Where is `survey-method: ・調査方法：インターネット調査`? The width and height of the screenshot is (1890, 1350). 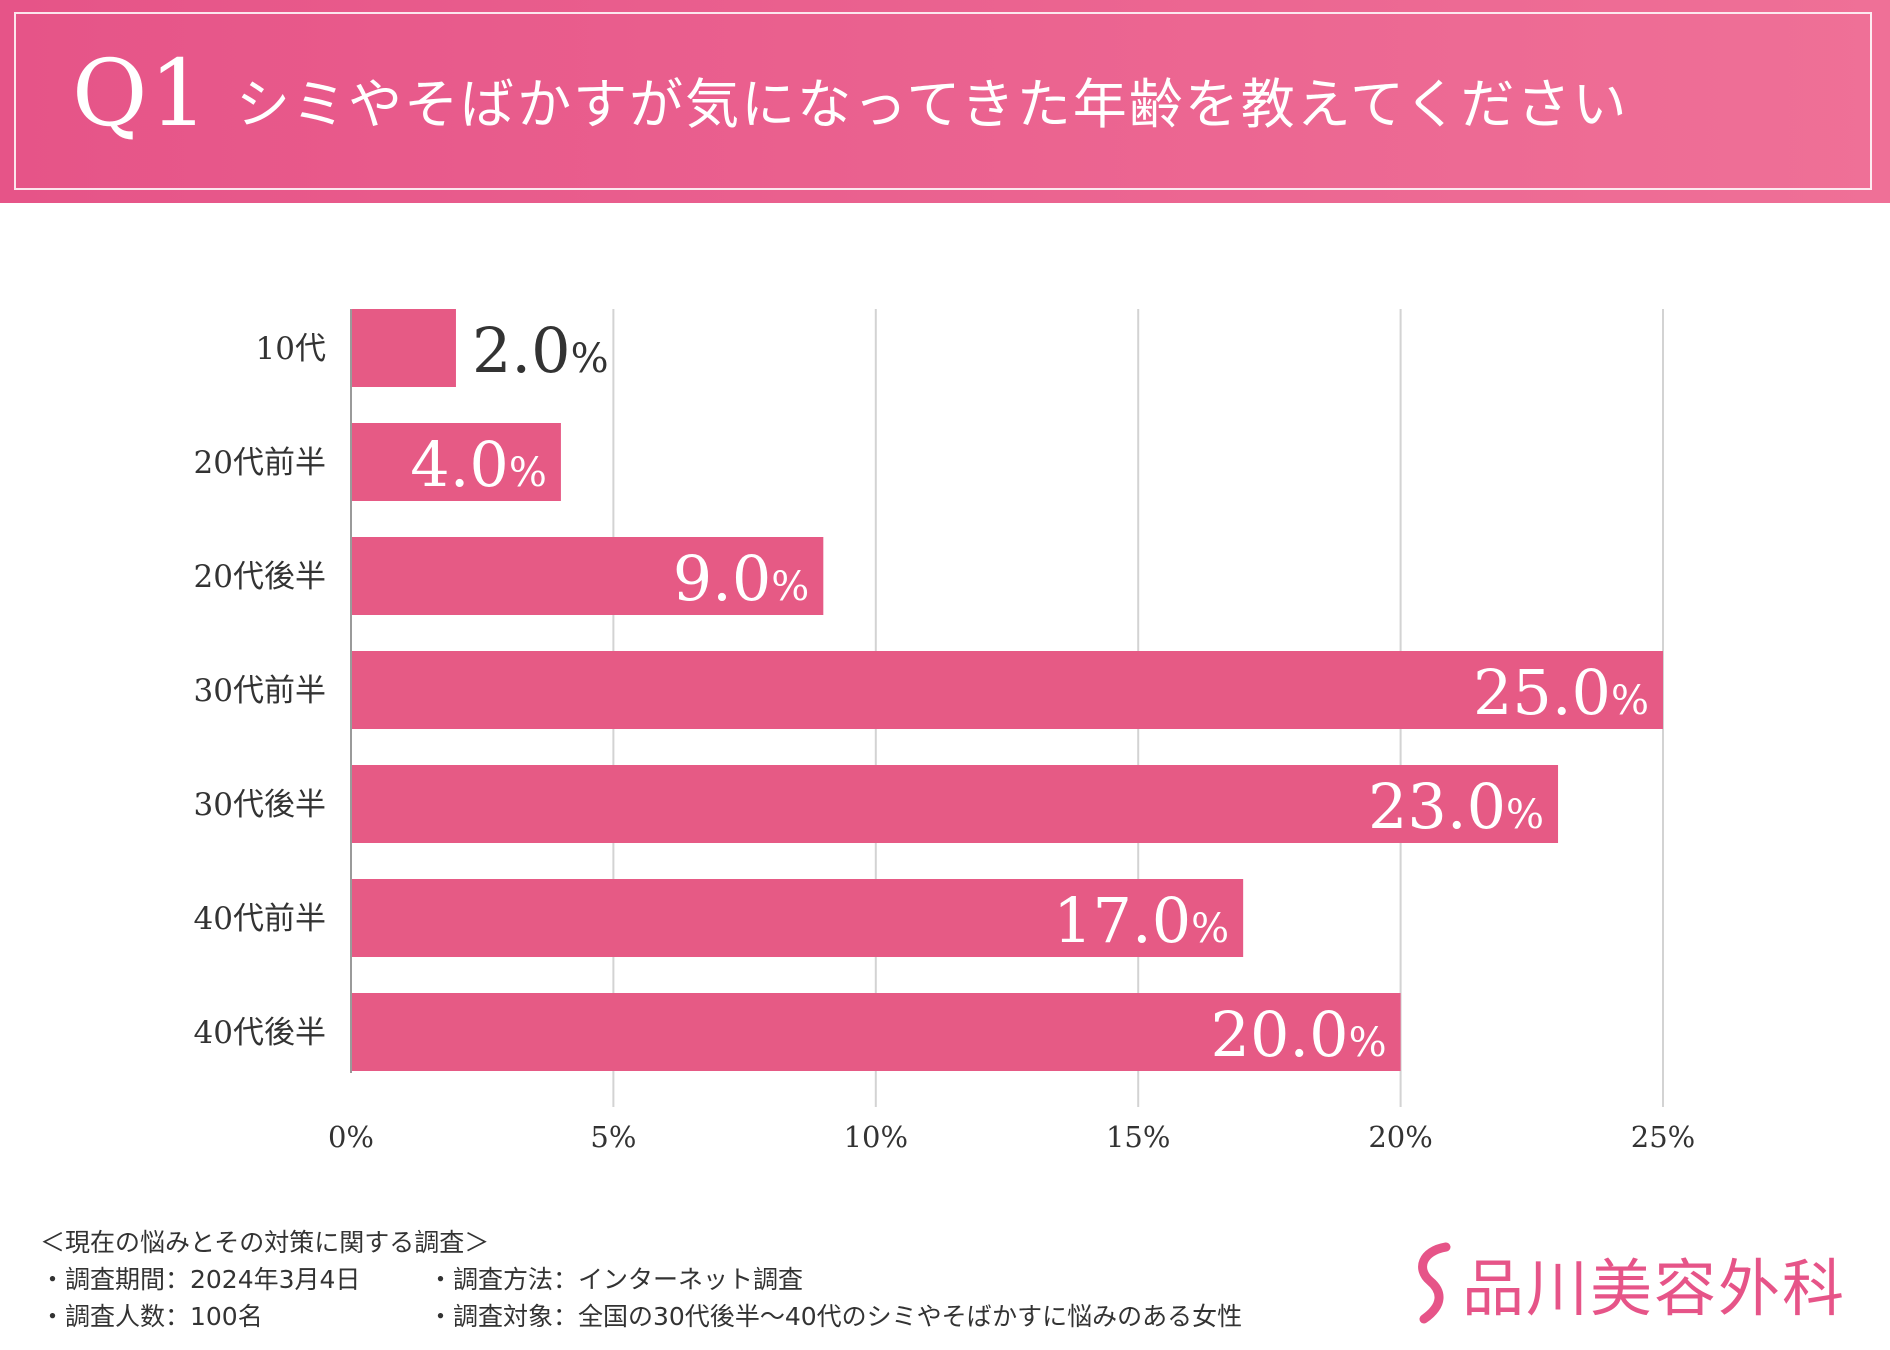
survey-method: ・調査方法：インターネット調査 is located at coordinates (616, 1279).